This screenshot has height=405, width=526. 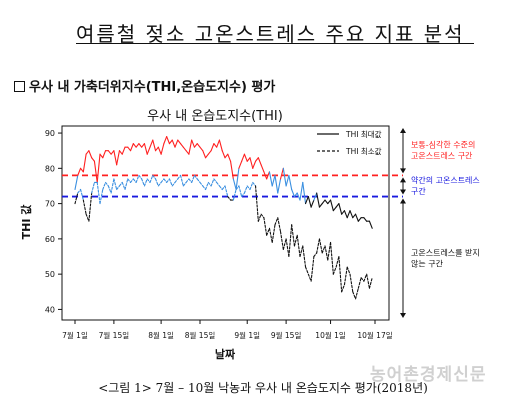 I want to click on section-heading-text: 우사 내 가축더위지수(THI,온습도지수) 평가, so click(x=152, y=87).